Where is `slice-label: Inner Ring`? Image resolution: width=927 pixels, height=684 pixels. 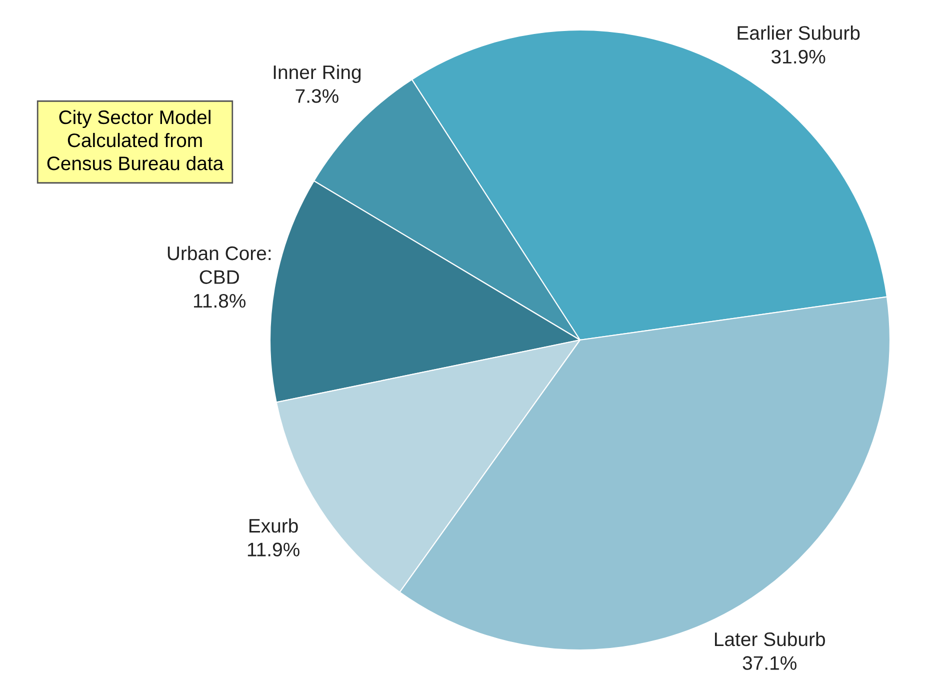 slice-label: Inner Ring is located at coordinates (317, 73).